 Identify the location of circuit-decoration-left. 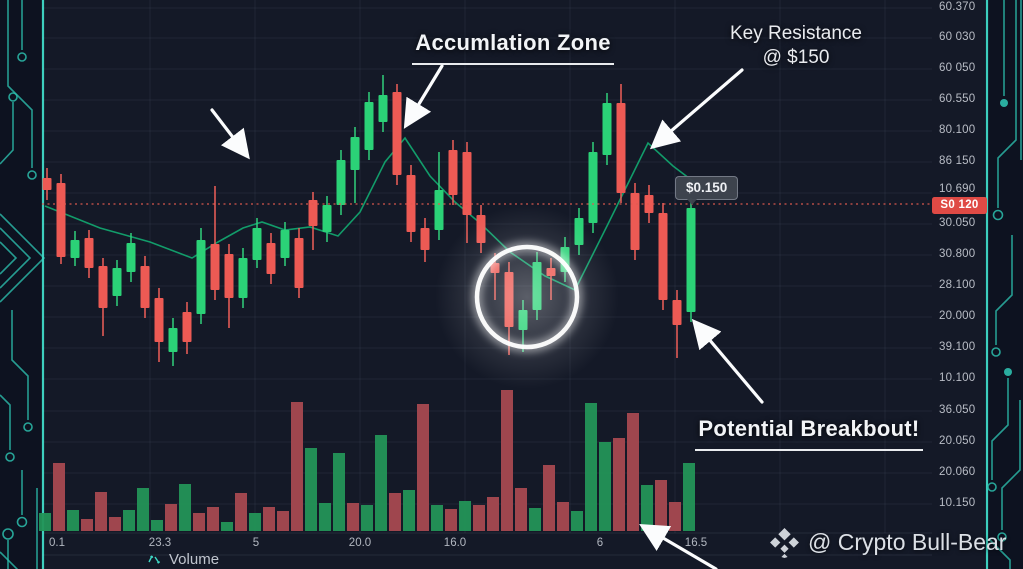
(23, 284).